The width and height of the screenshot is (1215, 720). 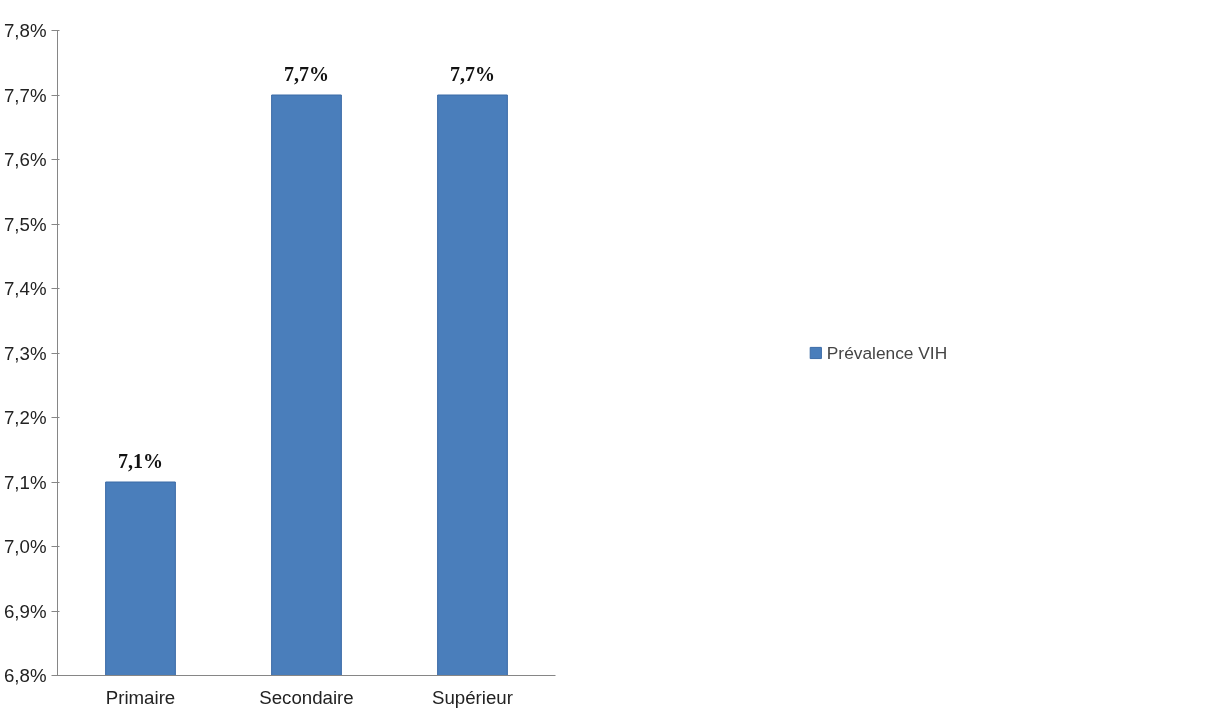 What do you see at coordinates (140, 461) in the screenshot?
I see `data-label: 7,1%` at bounding box center [140, 461].